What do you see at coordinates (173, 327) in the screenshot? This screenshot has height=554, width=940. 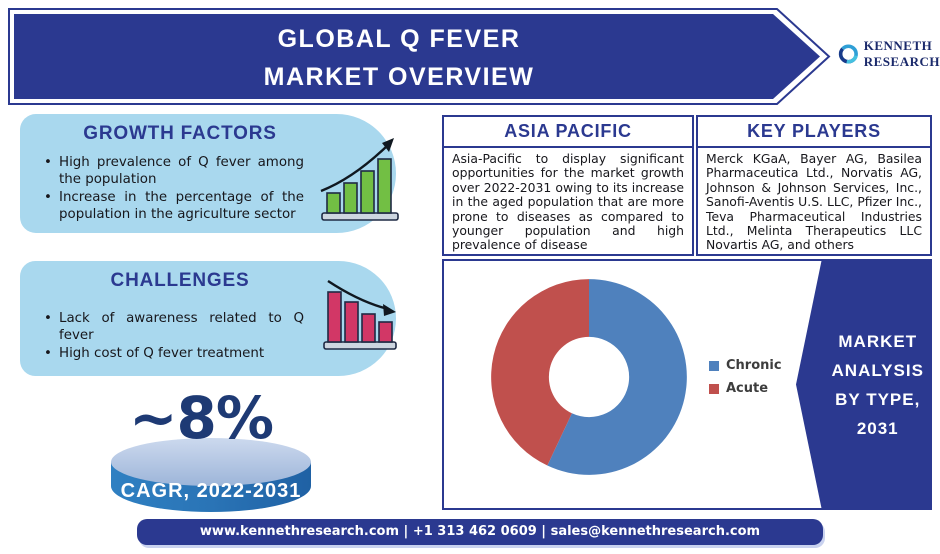 I see `challenge-item: Lack of awareness related to Q fever` at bounding box center [173, 327].